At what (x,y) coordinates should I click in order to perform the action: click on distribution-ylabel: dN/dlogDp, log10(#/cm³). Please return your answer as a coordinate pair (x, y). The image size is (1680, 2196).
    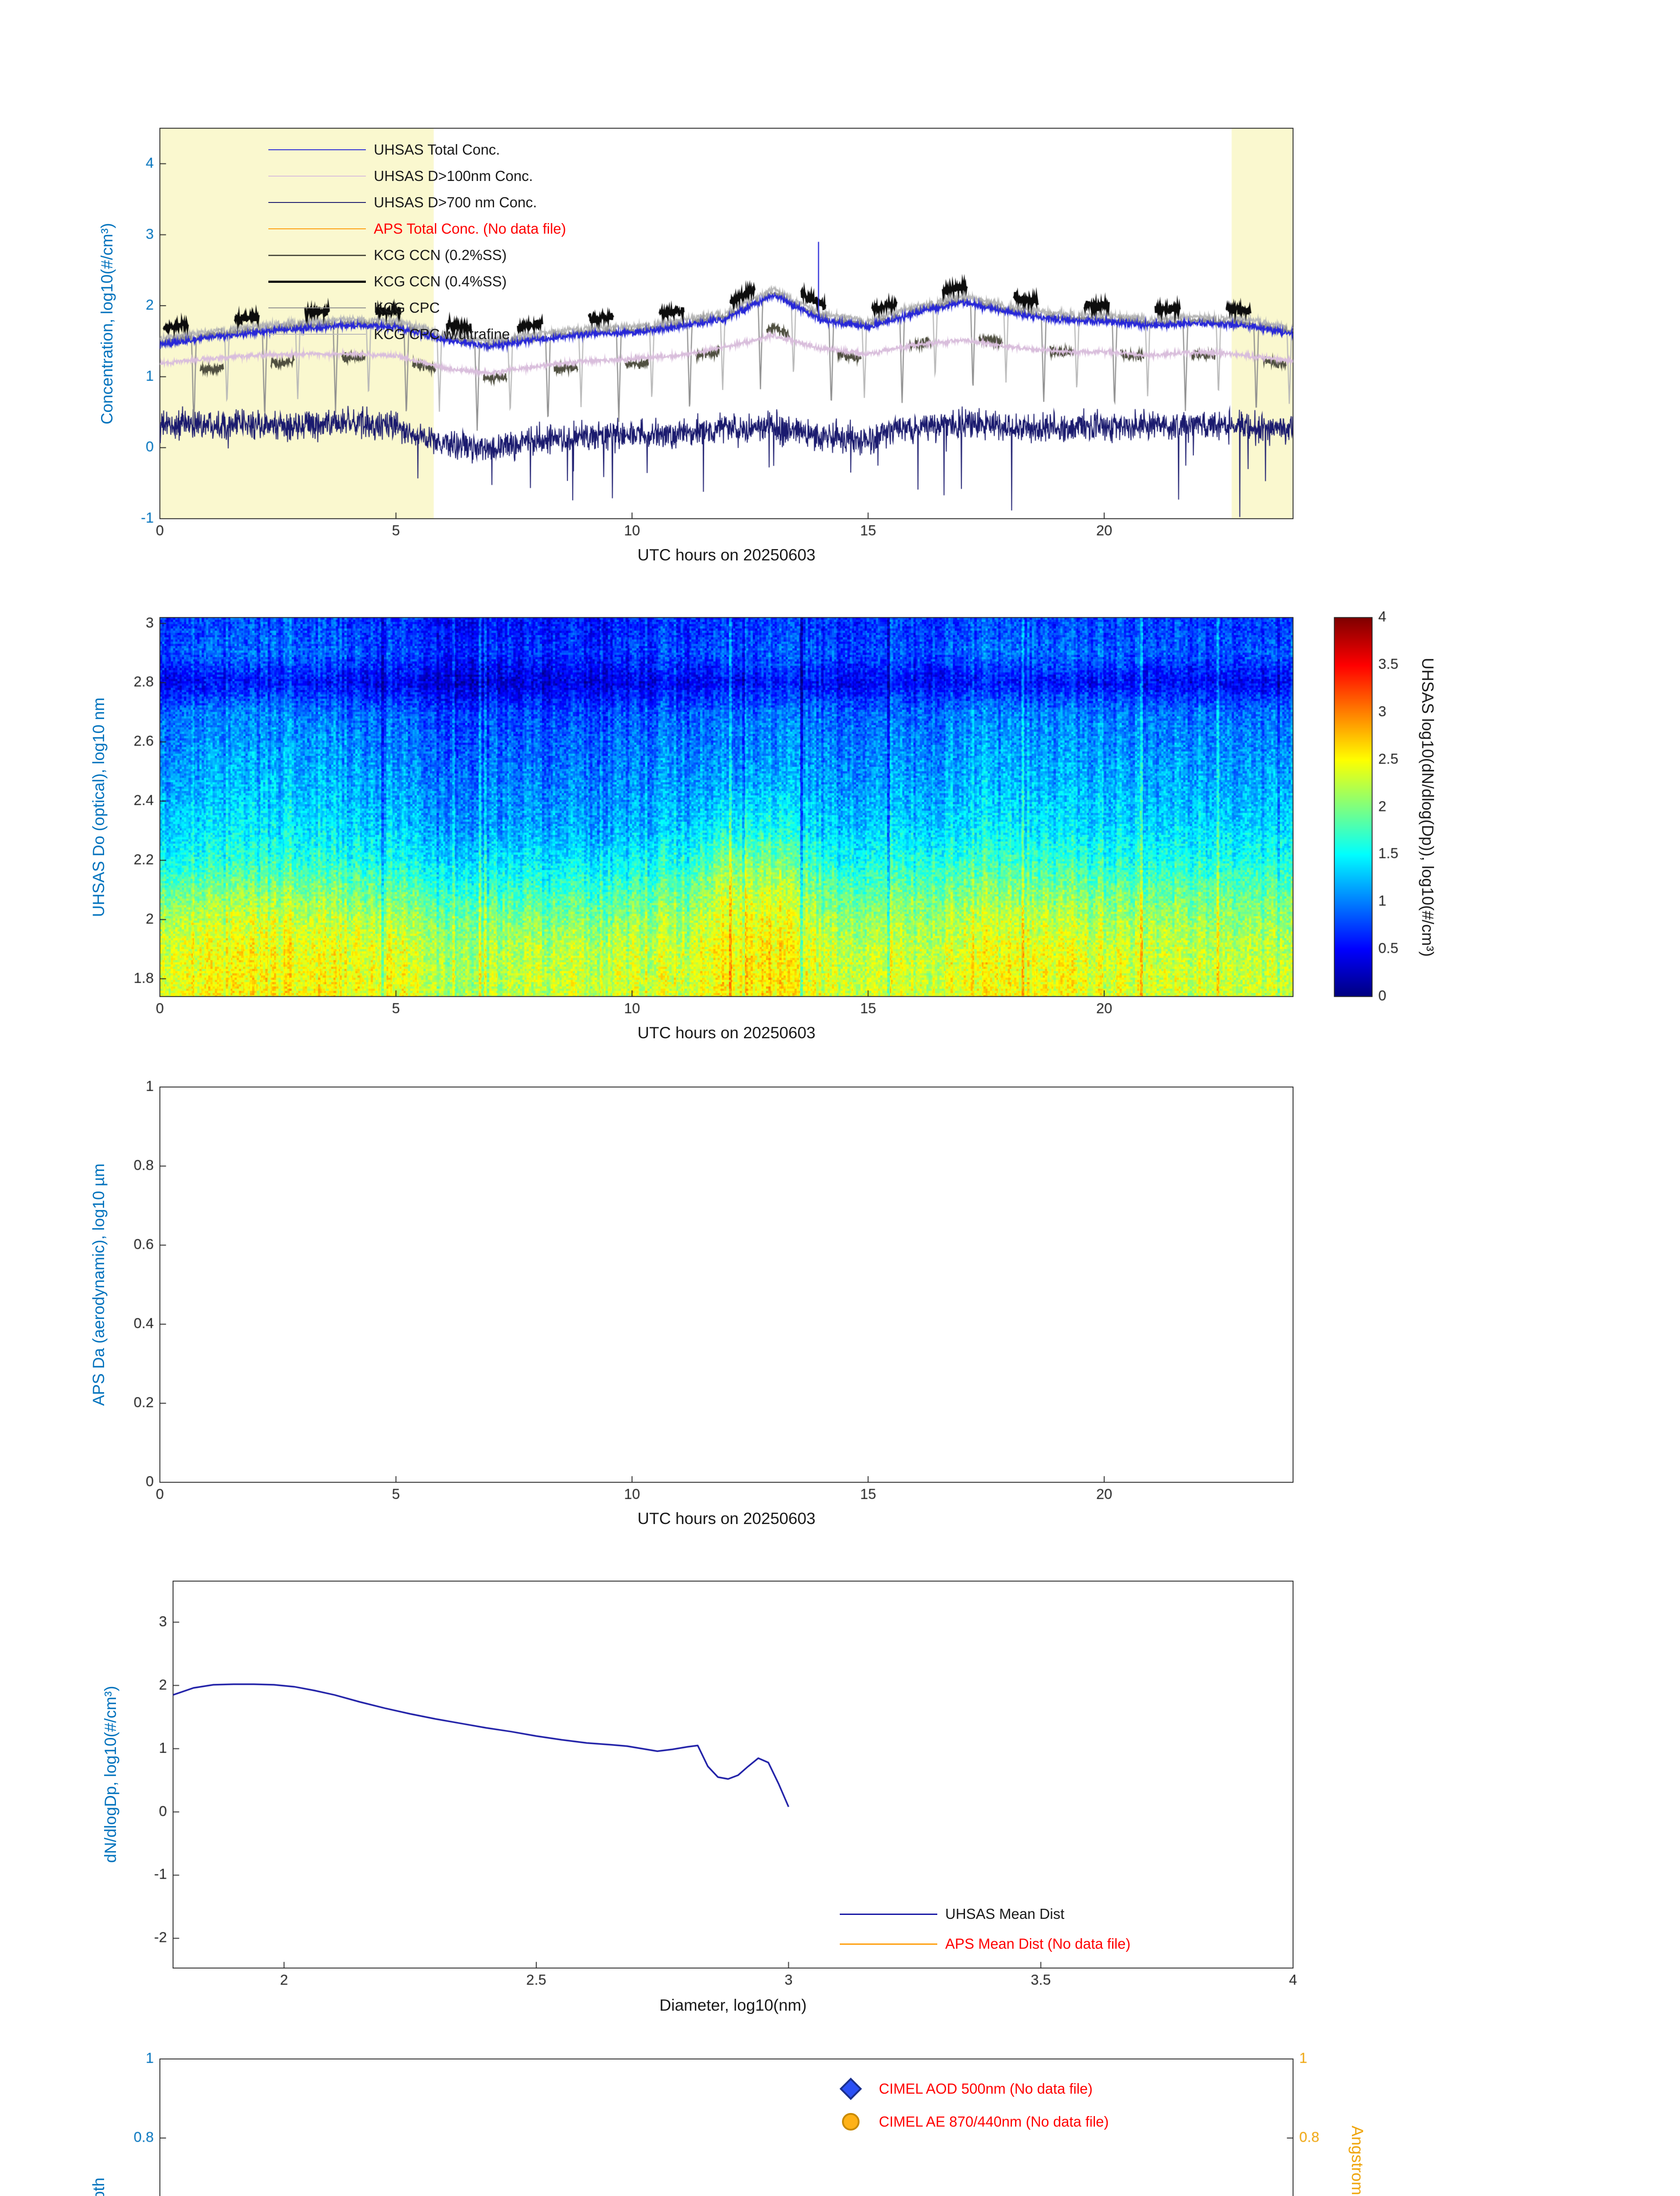
    Looking at the image, I should click on (110, 1774).